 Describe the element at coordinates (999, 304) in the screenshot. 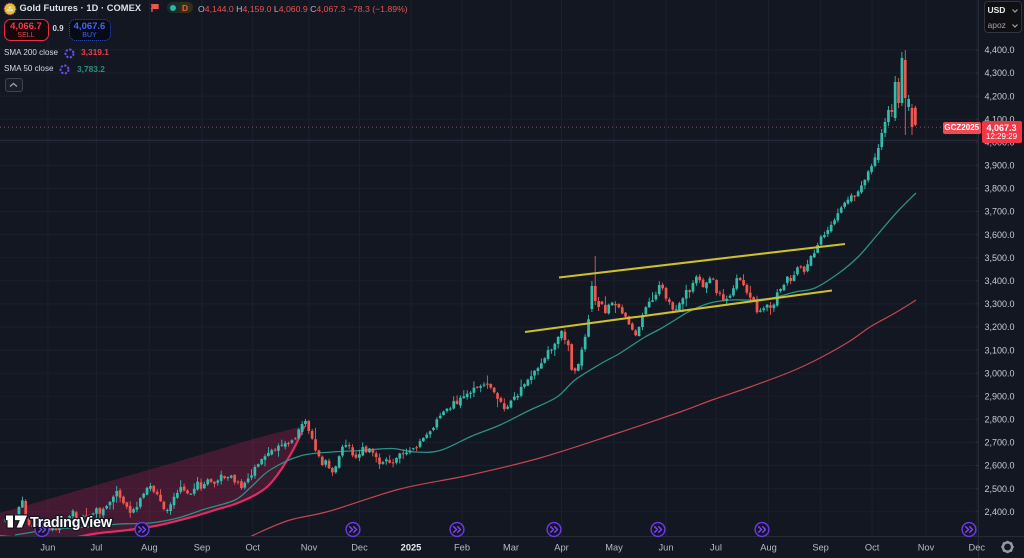

I see `svg-text: 3,300.0` at that location.